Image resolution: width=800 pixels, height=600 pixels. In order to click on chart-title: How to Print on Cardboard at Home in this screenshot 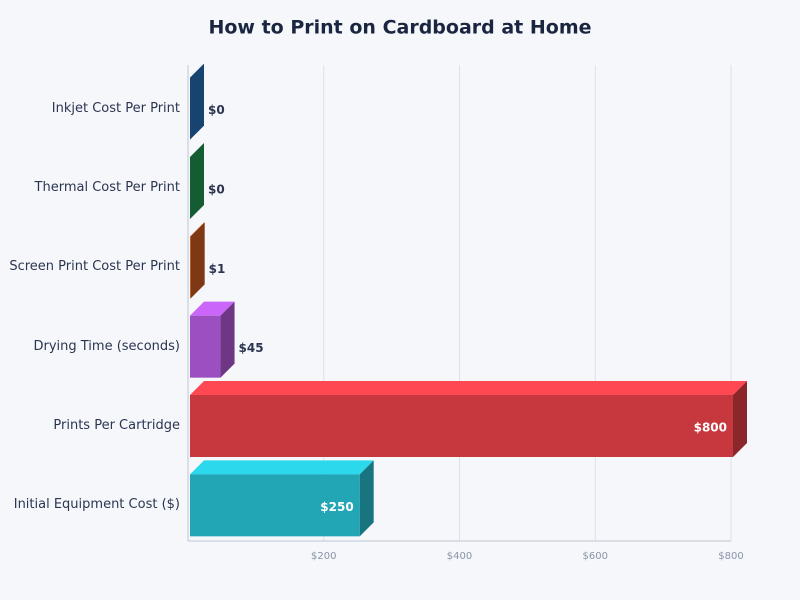, I will do `click(399, 28)`.